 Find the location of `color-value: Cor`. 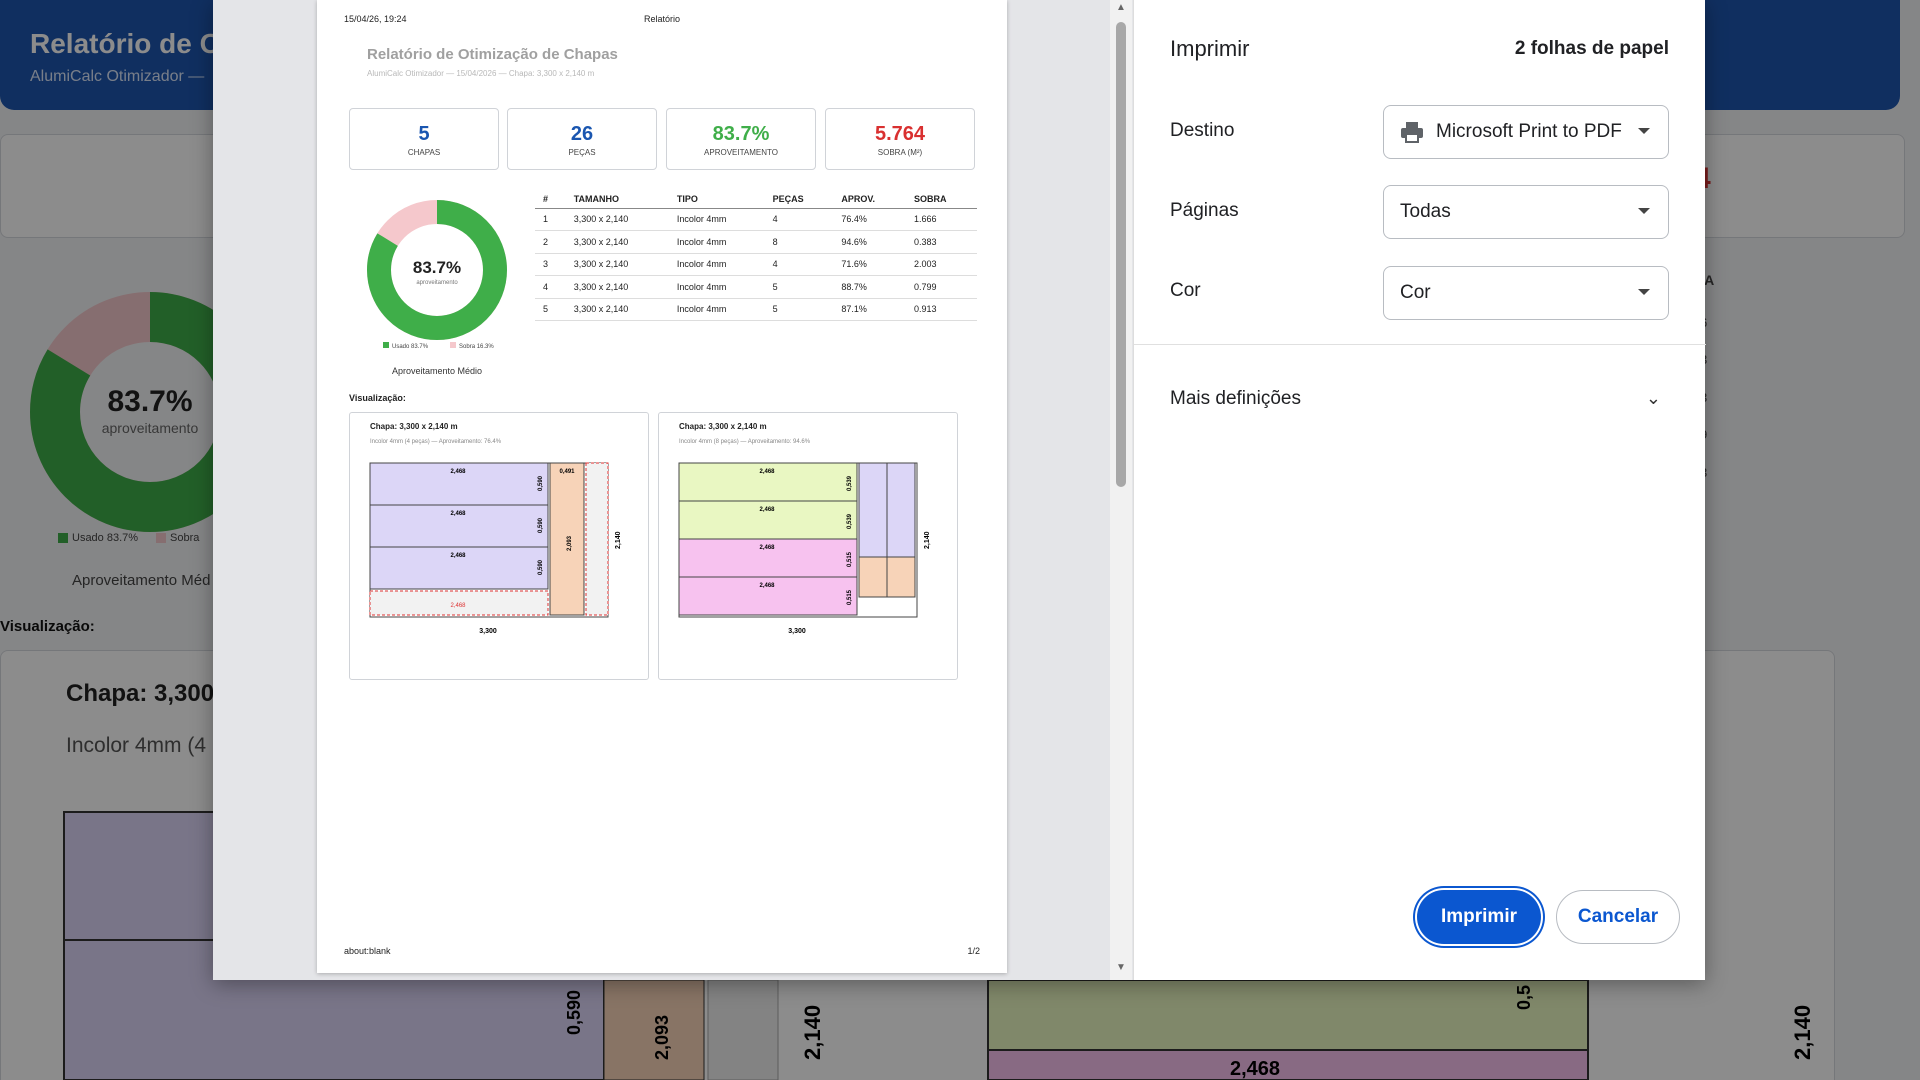

color-value: Cor is located at coordinates (1415, 292).